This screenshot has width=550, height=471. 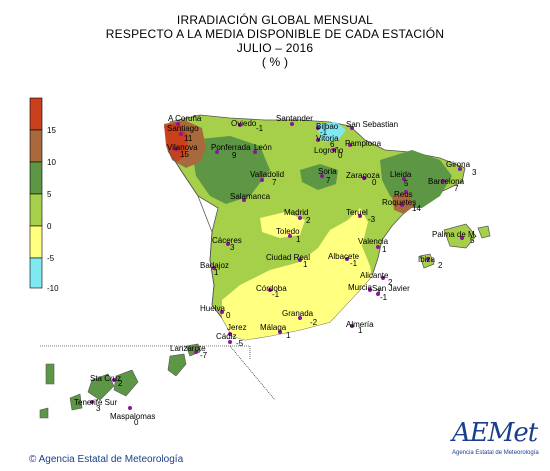 I want to click on station-name: Jerez, so click(x=237, y=327).